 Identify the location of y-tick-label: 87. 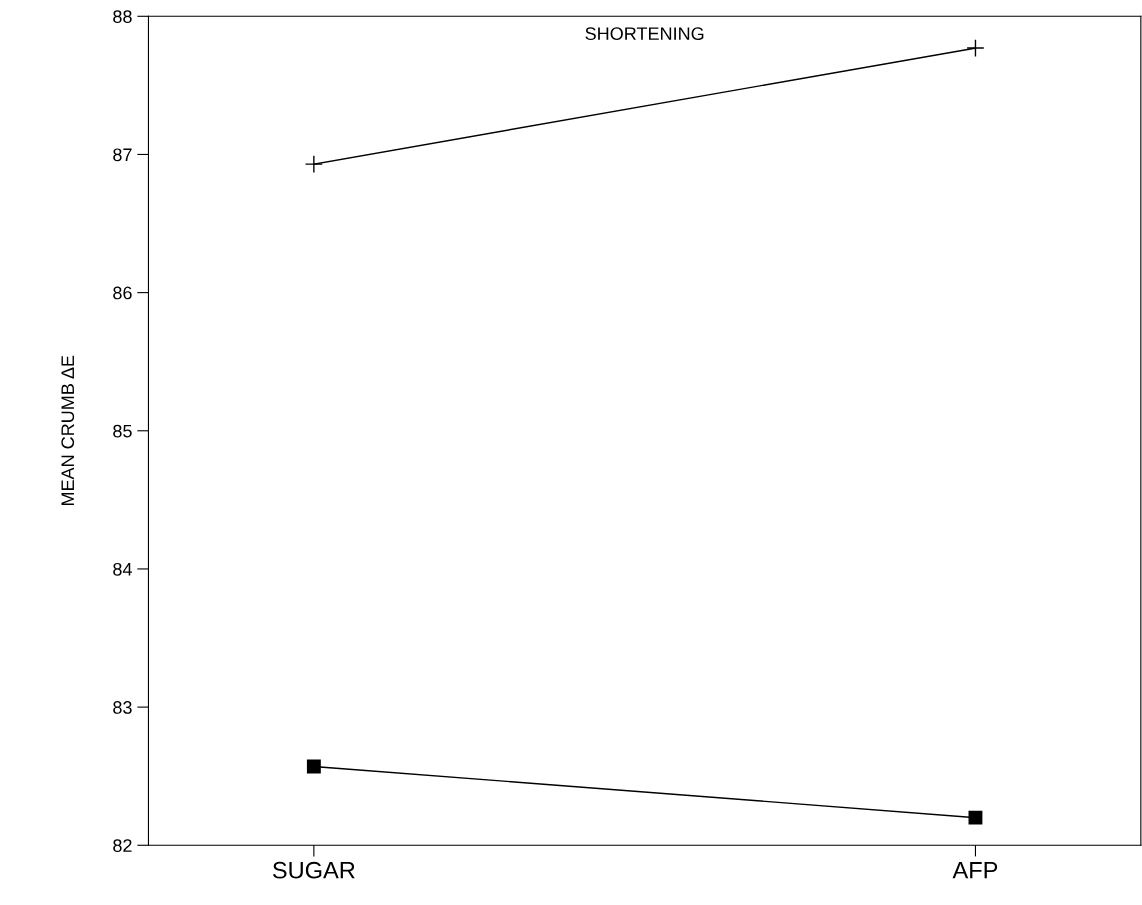
(122, 155).